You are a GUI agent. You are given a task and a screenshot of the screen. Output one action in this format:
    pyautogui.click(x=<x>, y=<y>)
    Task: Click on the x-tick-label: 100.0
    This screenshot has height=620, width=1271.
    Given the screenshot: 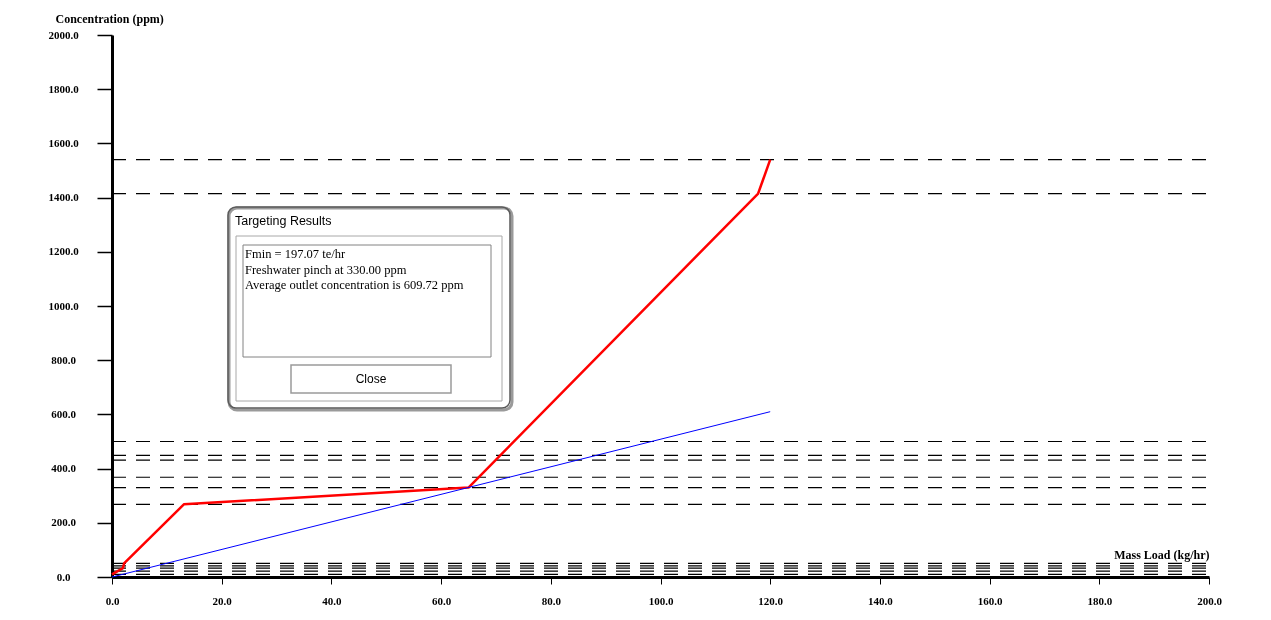 What is the action you would take?
    pyautogui.click(x=661, y=600)
    